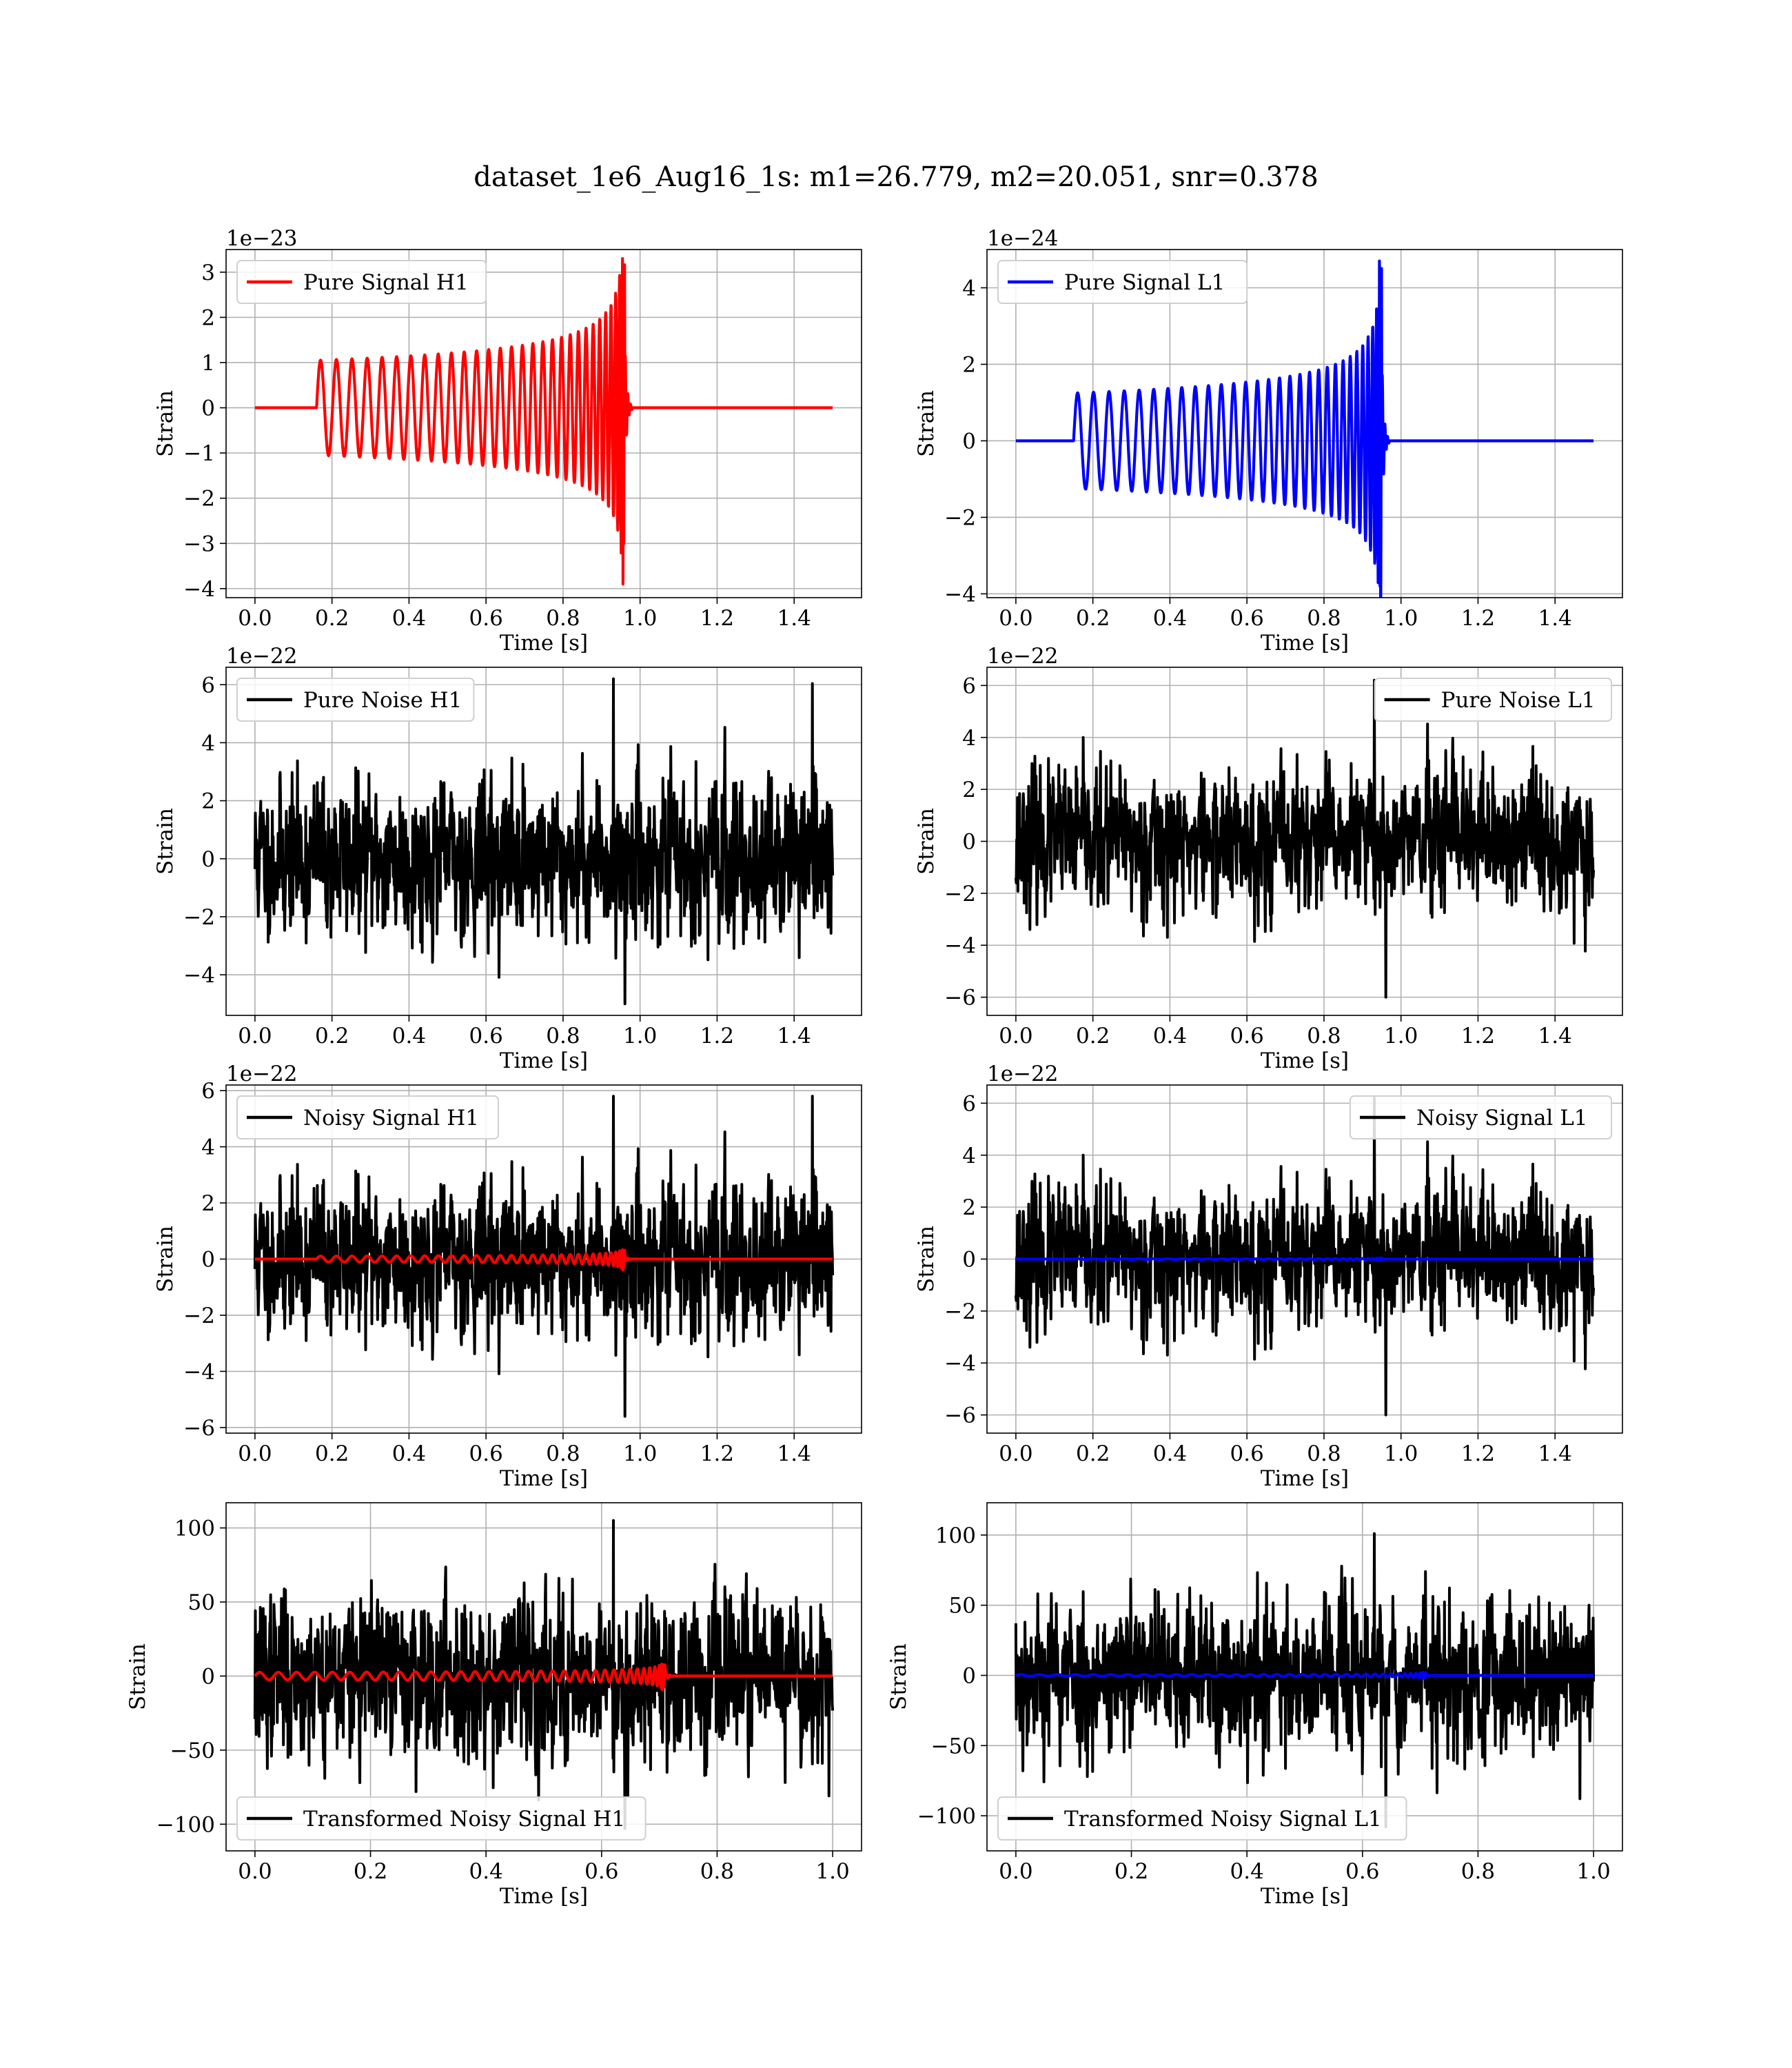 The height and width of the screenshot is (2068, 1792). What do you see at coordinates (1502, 1118) in the screenshot?
I see `legend-label: Noisy Signal L1` at bounding box center [1502, 1118].